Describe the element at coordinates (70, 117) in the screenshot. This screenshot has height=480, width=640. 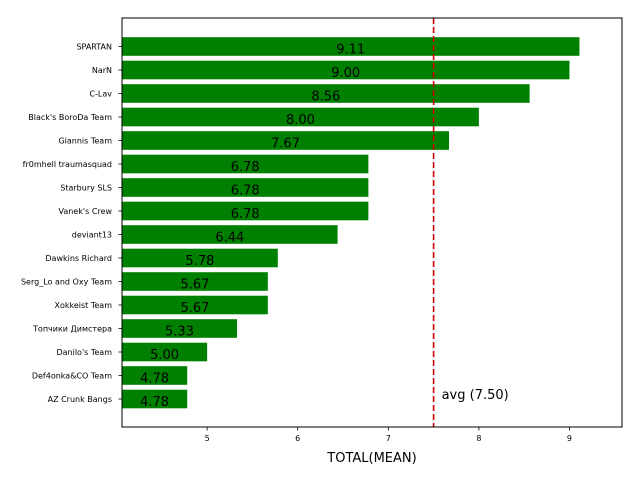
I see `category-label: Black's BoroDa Team` at that location.